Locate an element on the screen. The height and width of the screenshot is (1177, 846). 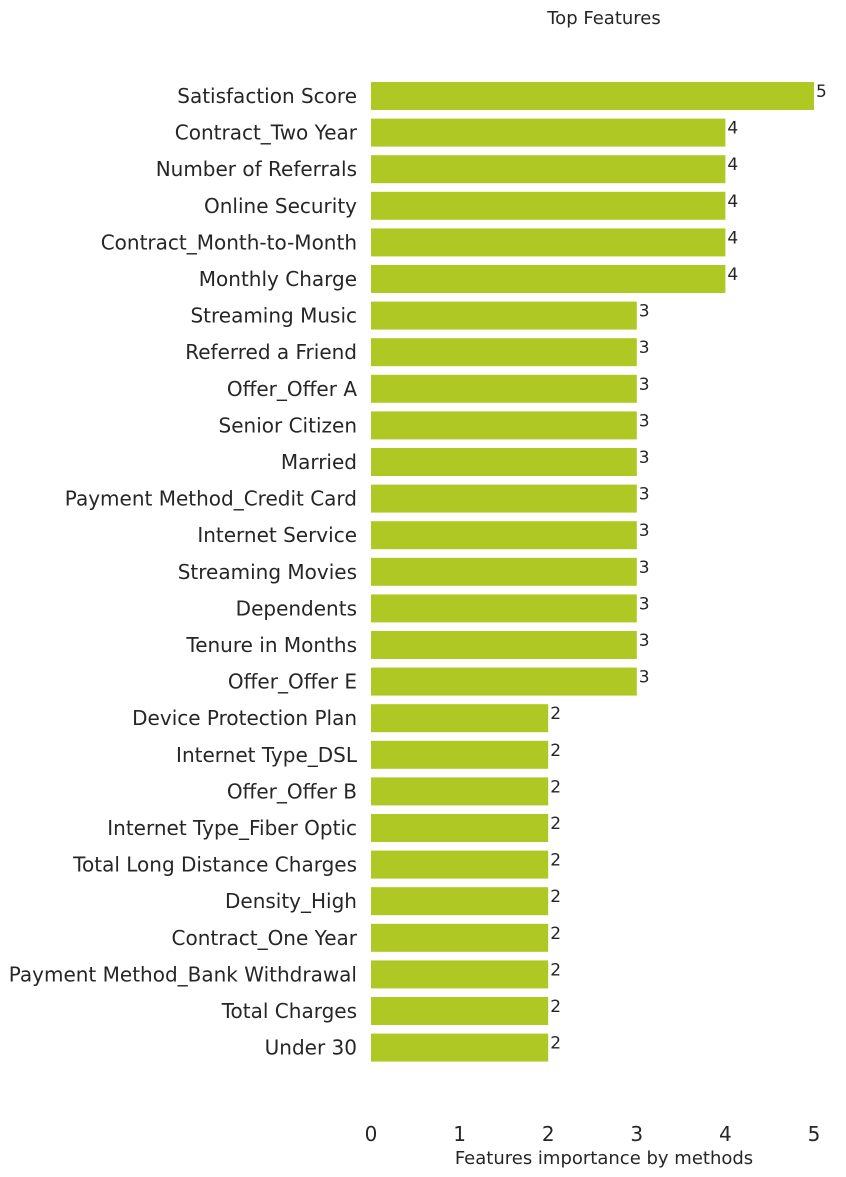
value-label-referred-a-friend: 3 is located at coordinates (644, 348).